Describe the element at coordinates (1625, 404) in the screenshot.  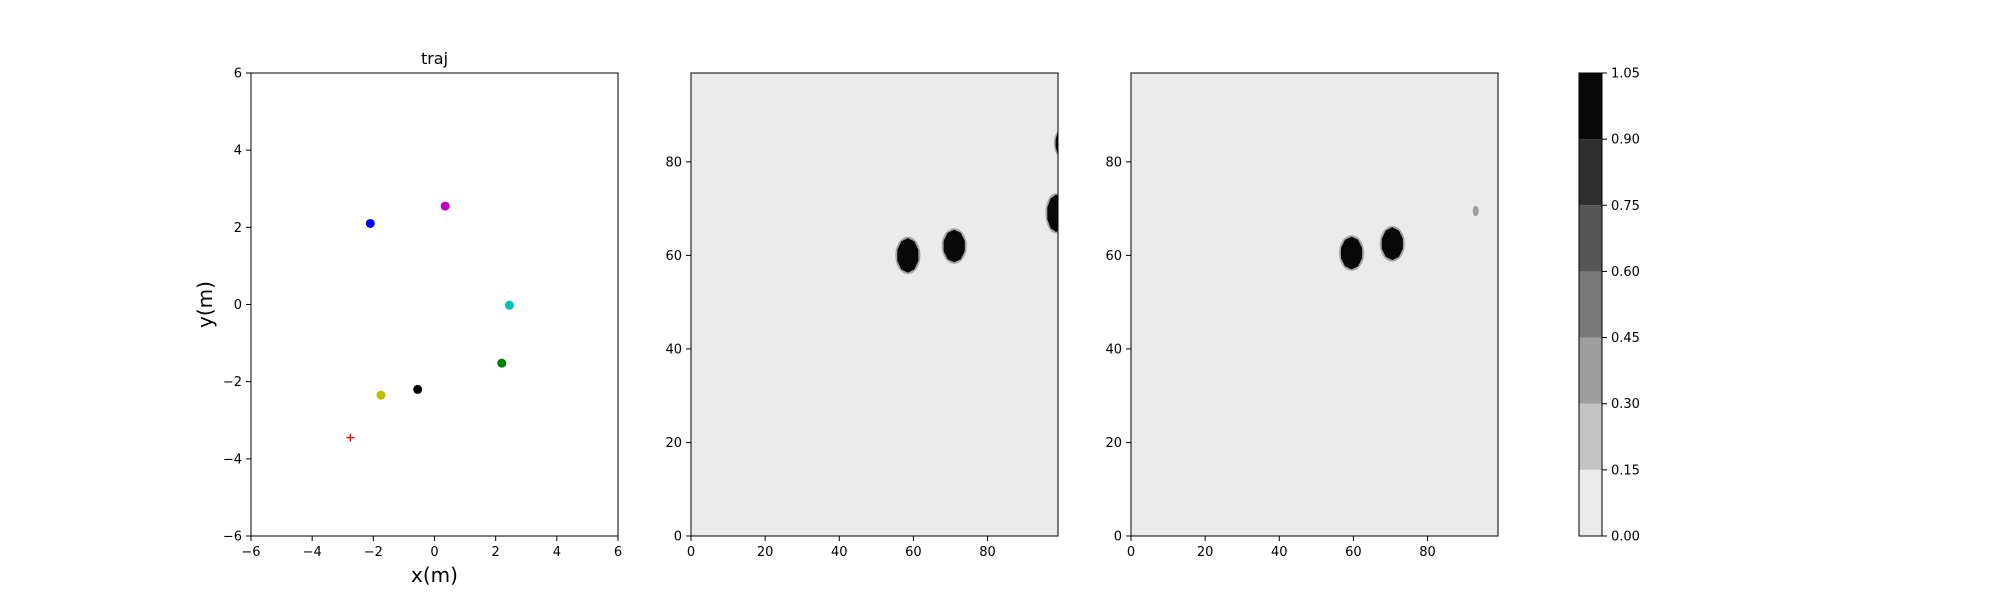
I see `colorbar-tick-label: 0.30` at that location.